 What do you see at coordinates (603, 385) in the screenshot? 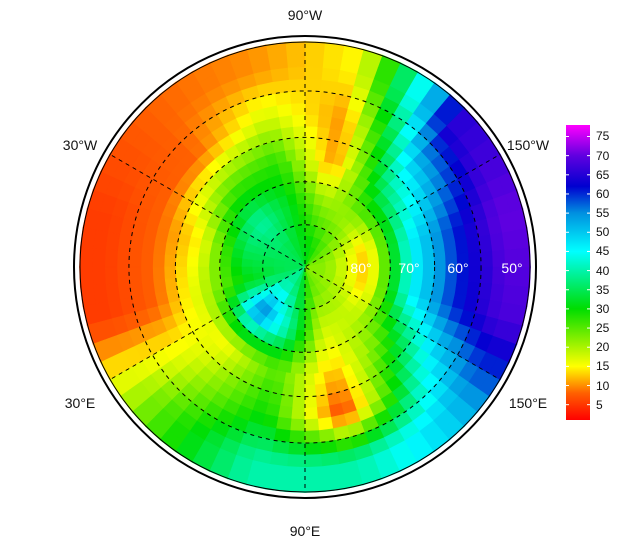
I see `colorbar-tick-label: 10` at bounding box center [603, 385].